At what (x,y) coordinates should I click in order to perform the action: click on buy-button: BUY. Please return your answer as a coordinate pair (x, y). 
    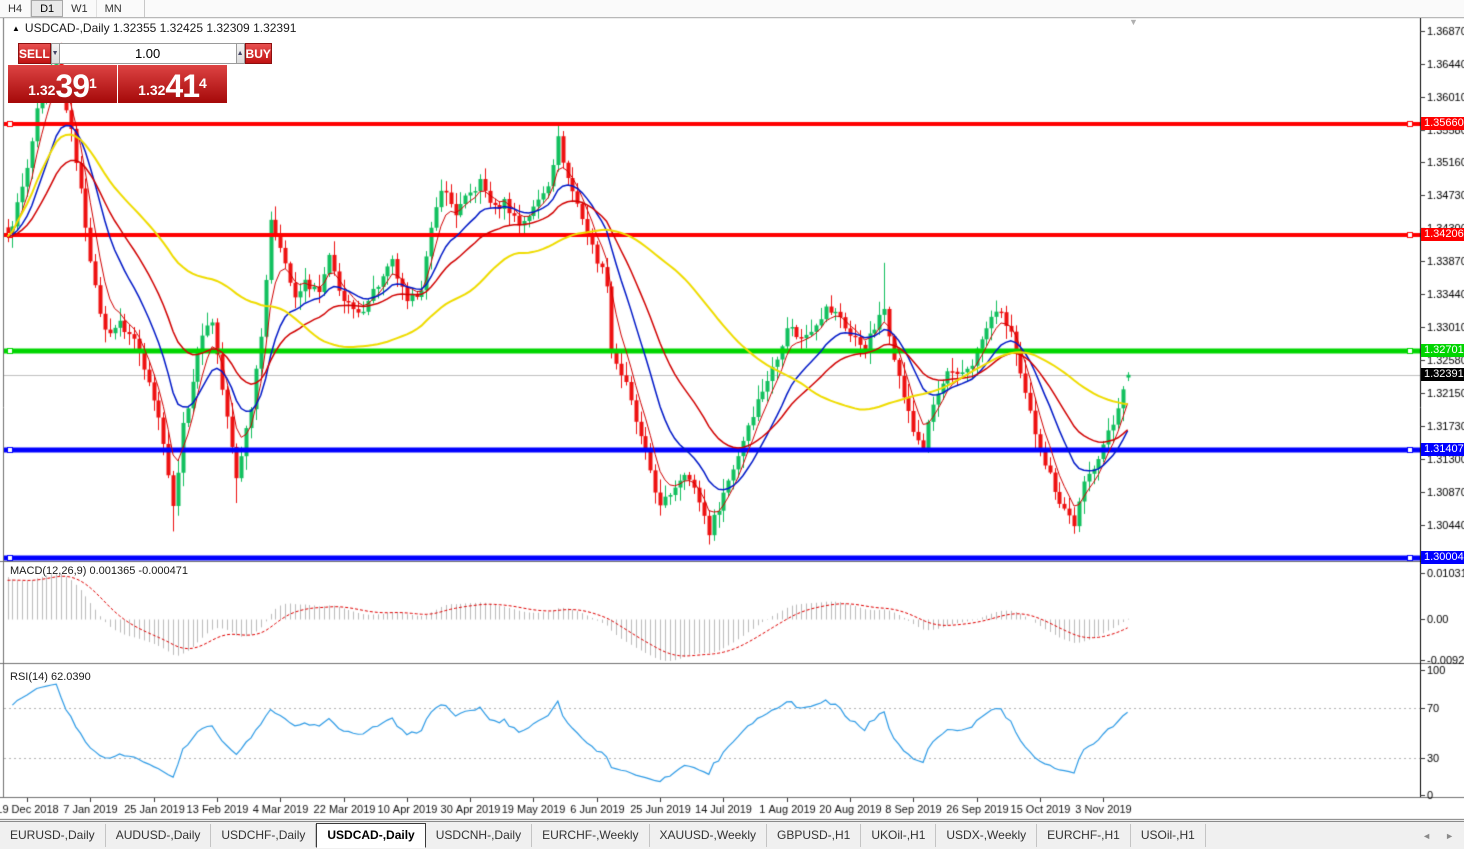
    Looking at the image, I should click on (258, 53).